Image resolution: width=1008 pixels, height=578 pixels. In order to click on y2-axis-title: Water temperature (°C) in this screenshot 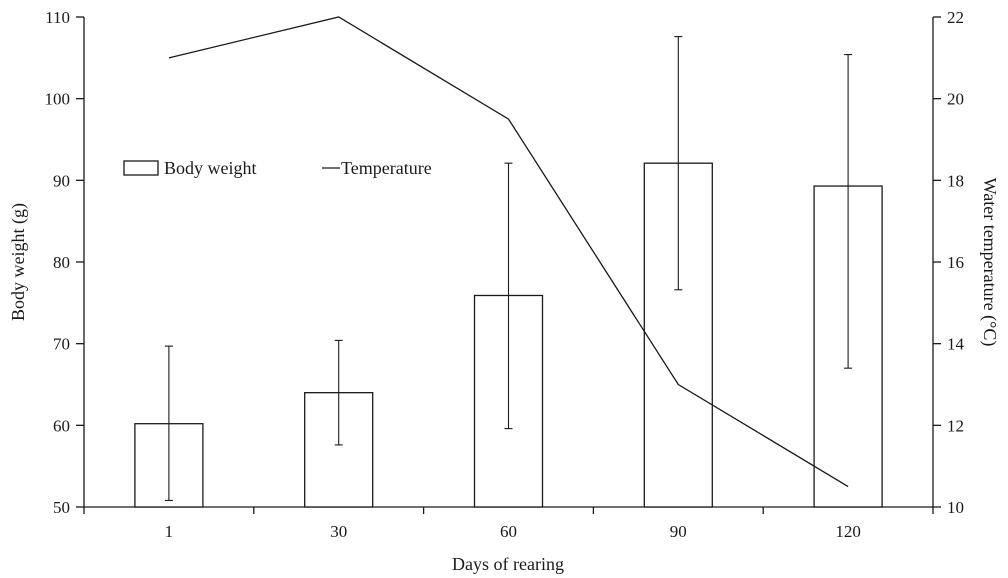, I will do `click(989, 262)`.